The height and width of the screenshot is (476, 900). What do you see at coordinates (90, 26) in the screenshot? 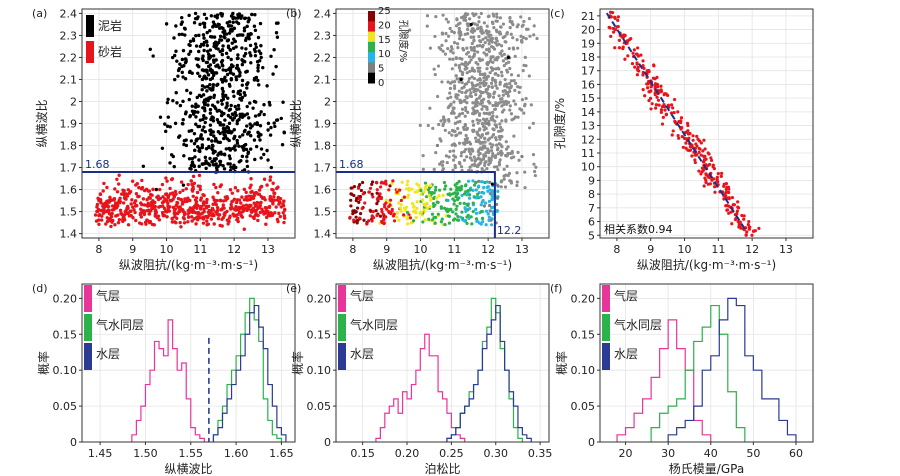
I see `legend-swatch` at bounding box center [90, 26].